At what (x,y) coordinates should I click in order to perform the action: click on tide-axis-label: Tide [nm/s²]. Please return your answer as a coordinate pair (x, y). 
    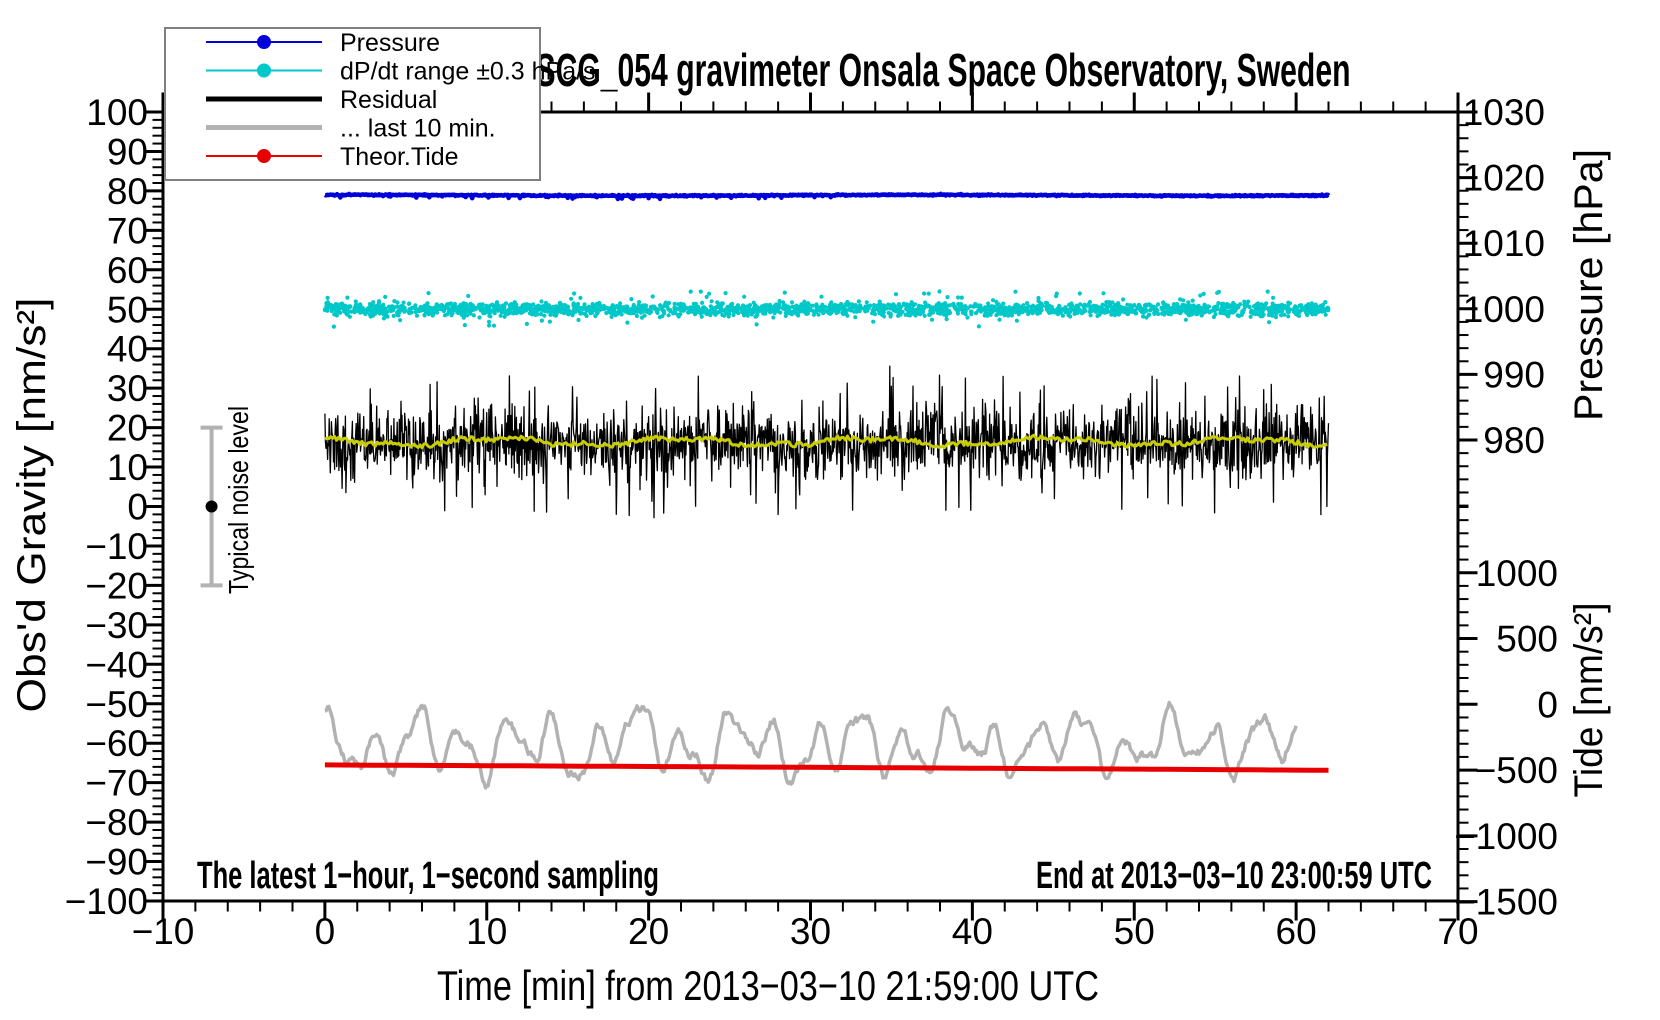
    Looking at the image, I should click on (1589, 700).